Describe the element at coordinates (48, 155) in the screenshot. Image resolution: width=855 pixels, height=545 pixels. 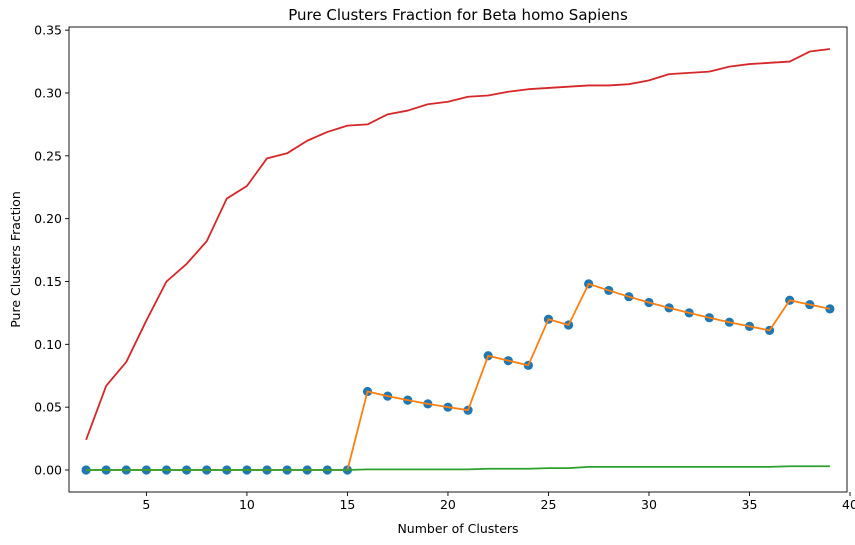
I see `y-tick-label: 0.25` at that location.